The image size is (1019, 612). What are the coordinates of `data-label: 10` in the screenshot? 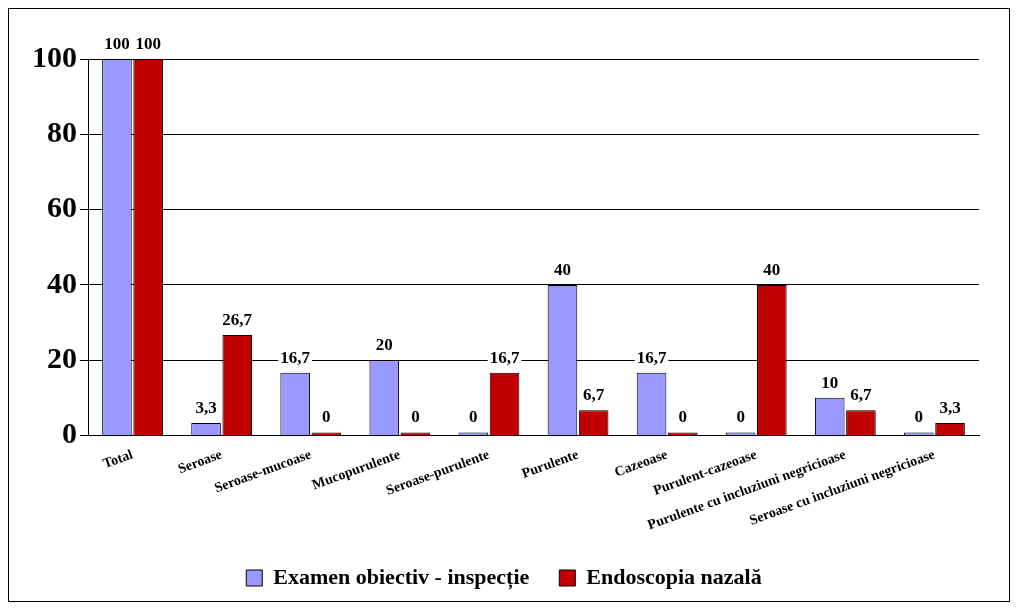 It's located at (830, 382).